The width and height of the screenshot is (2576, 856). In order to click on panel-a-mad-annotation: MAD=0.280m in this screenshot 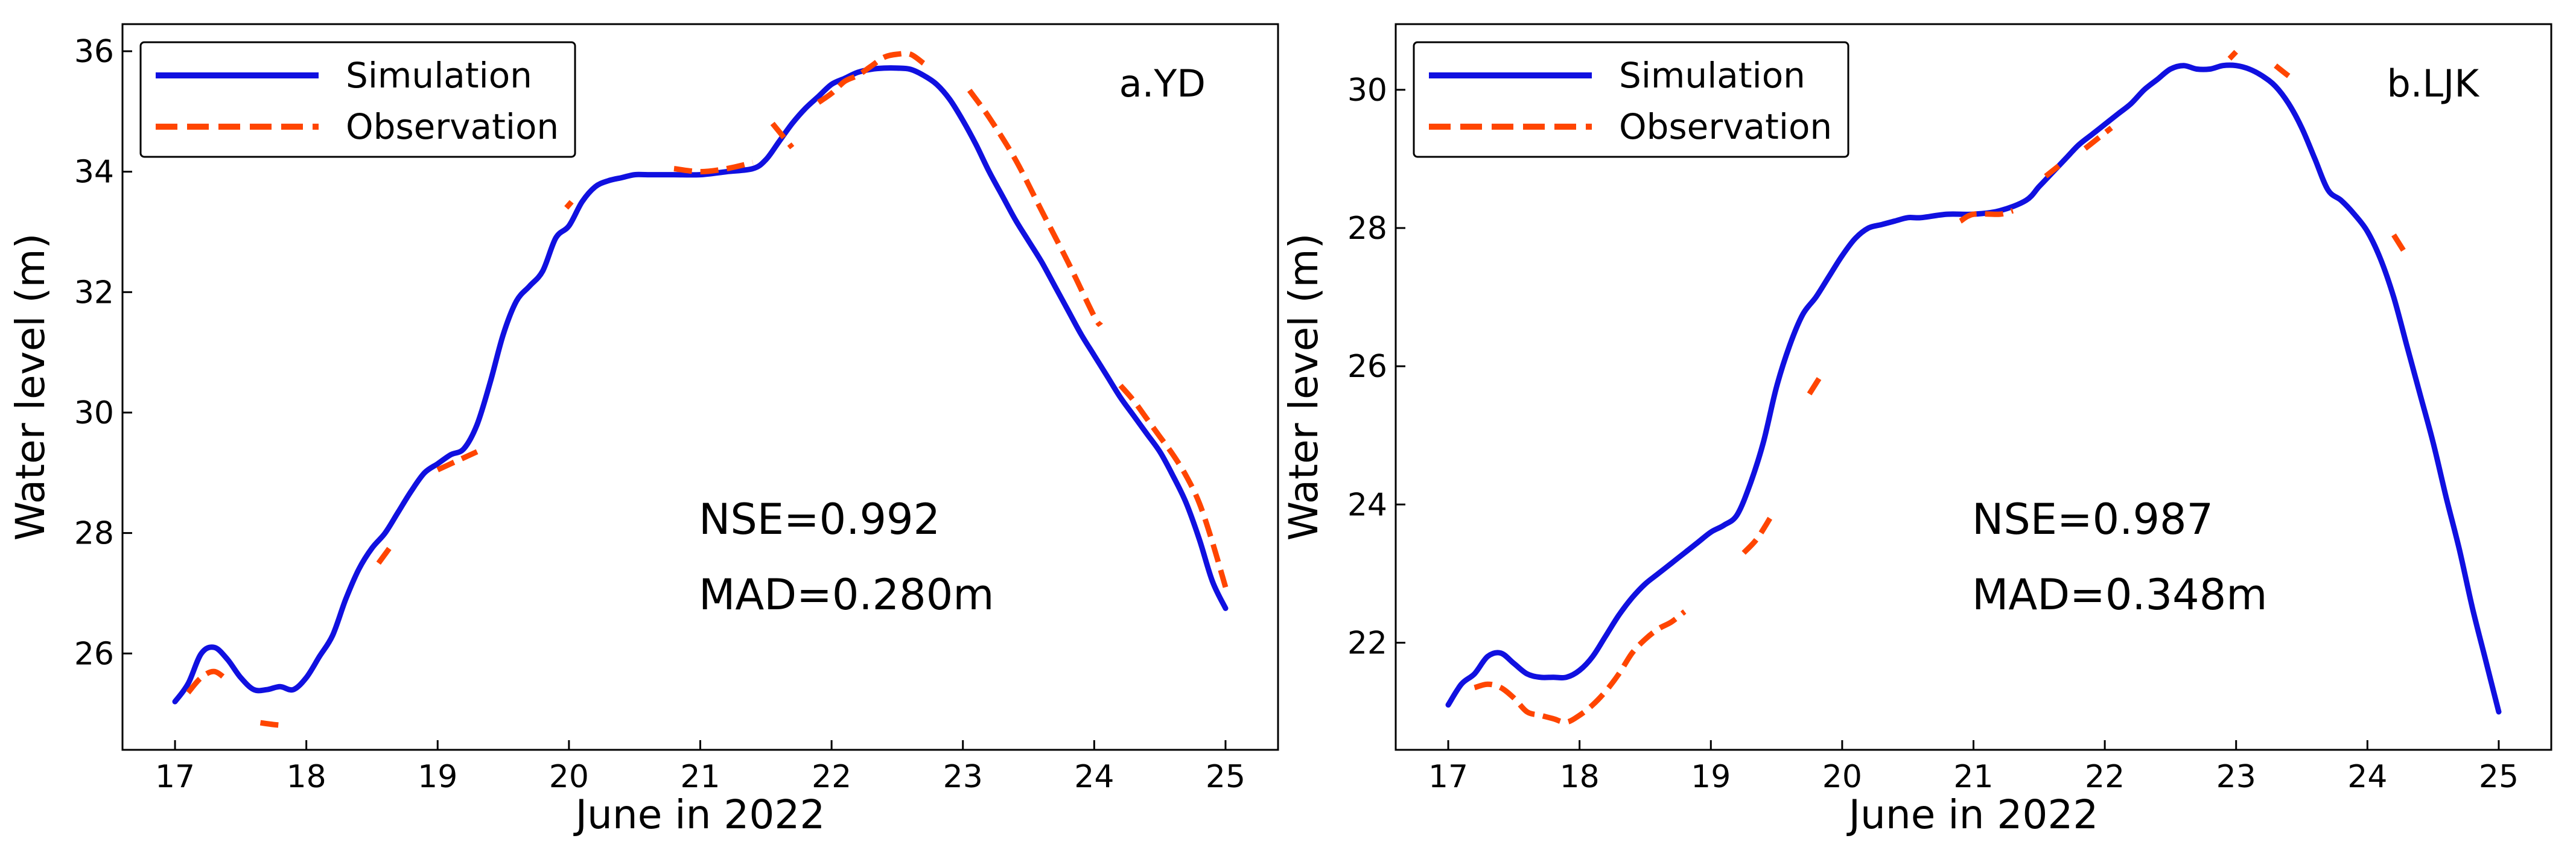, I will do `click(847, 595)`.